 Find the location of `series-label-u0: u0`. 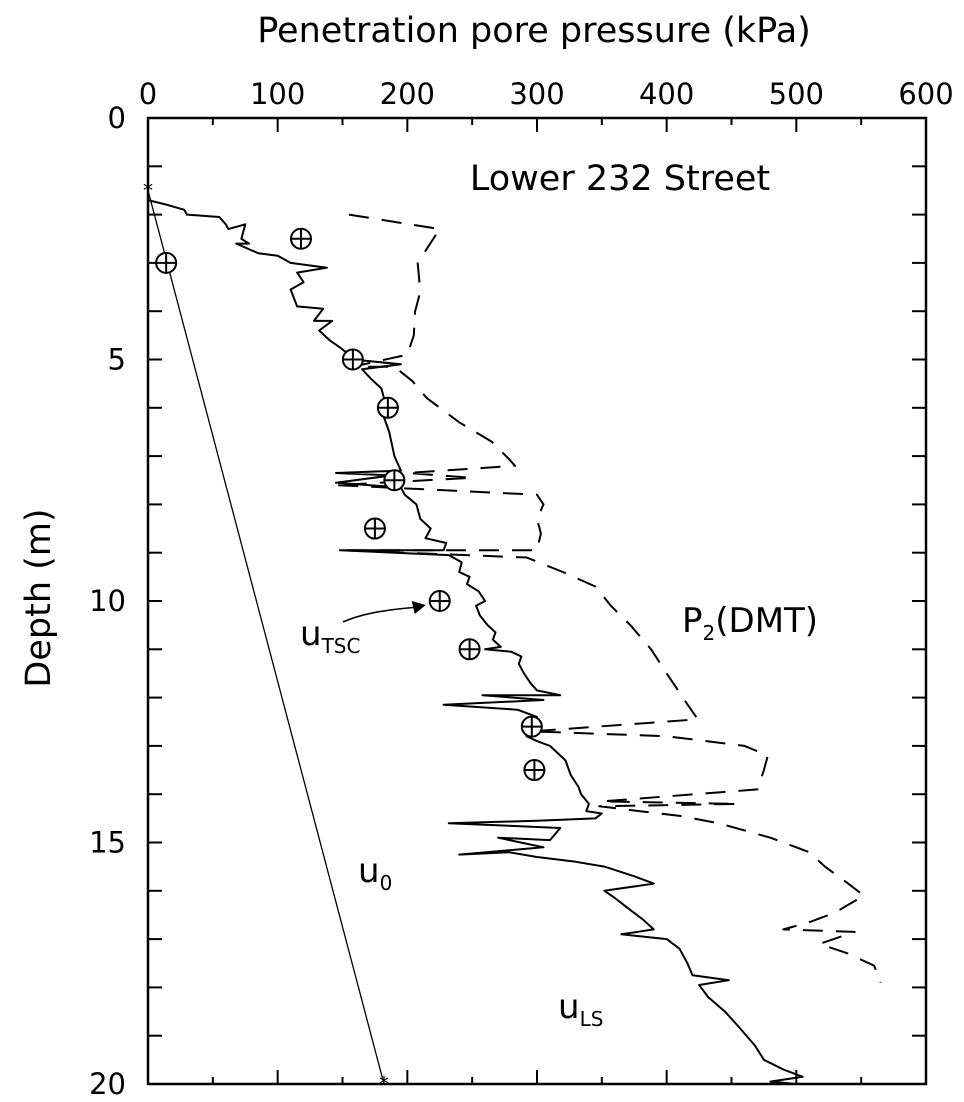

series-label-u0: u0 is located at coordinates (375, 873).